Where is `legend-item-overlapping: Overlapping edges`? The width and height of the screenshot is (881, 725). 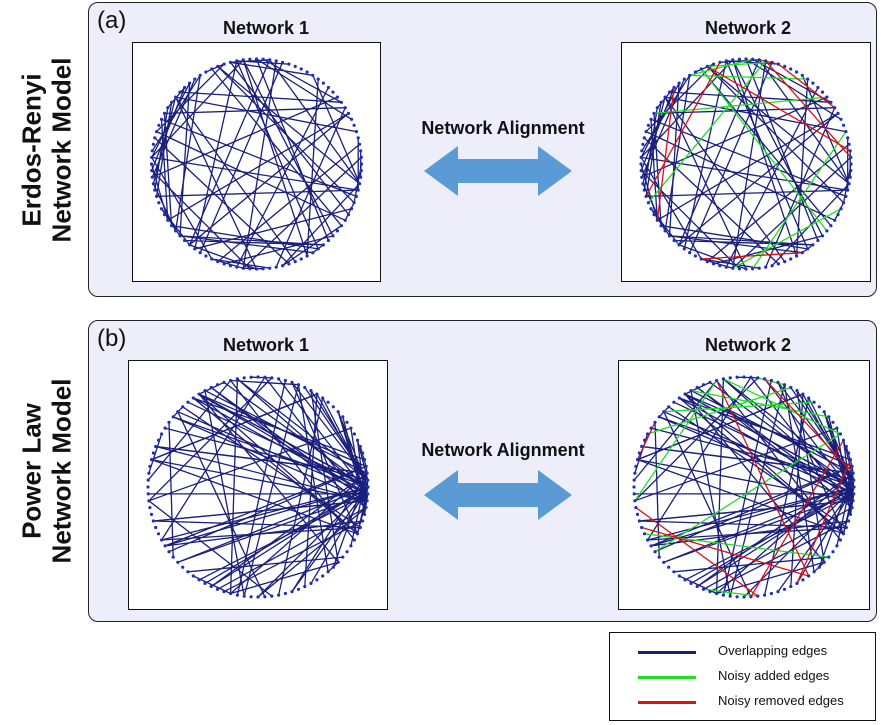 legend-item-overlapping: Overlapping edges is located at coordinates (742, 652).